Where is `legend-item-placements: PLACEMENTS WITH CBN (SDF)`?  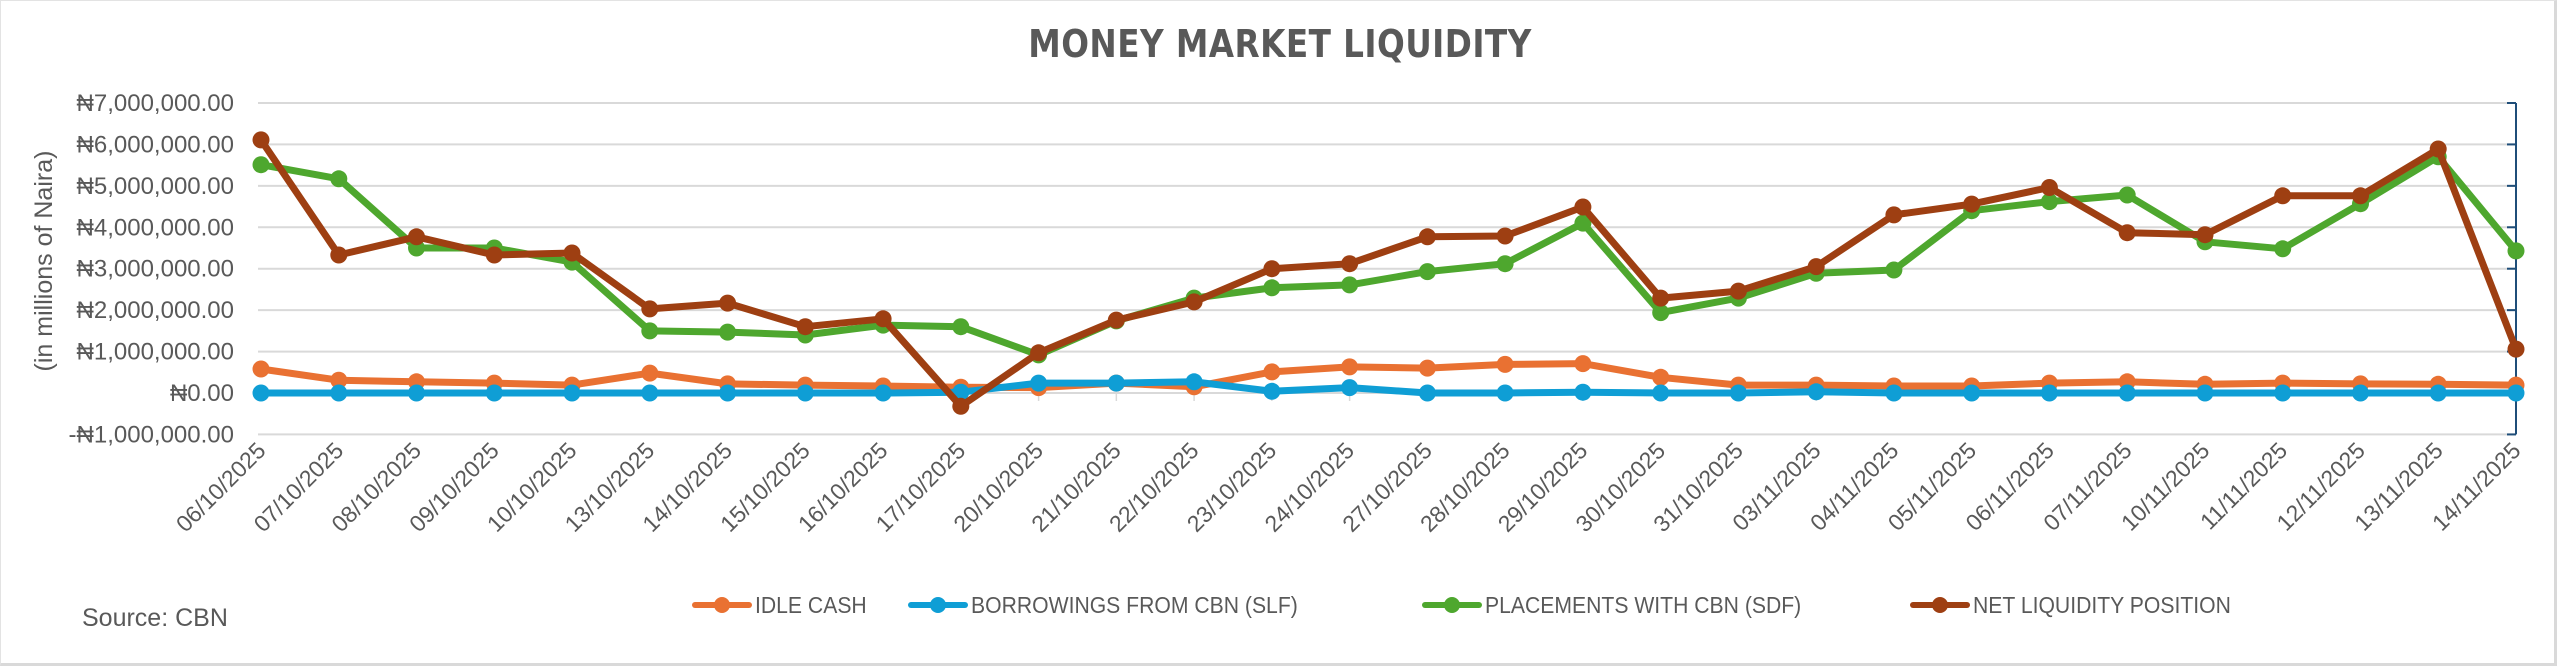
legend-item-placements: PLACEMENTS WITH CBN (SDF) is located at coordinates (1625, 605).